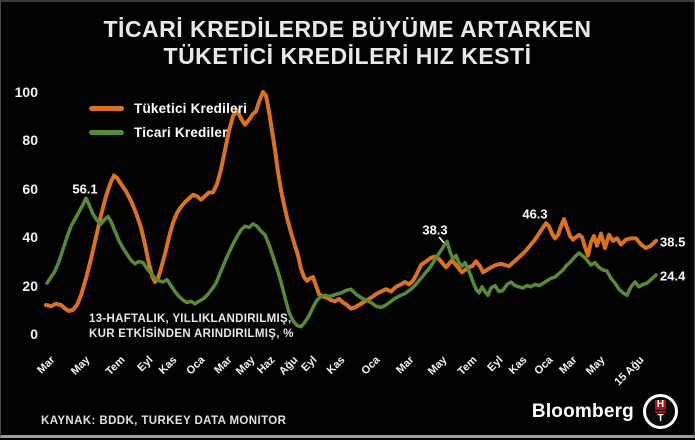 This screenshot has width=695, height=440. I want to click on ht-monogram-icon: H T, so click(660, 411).